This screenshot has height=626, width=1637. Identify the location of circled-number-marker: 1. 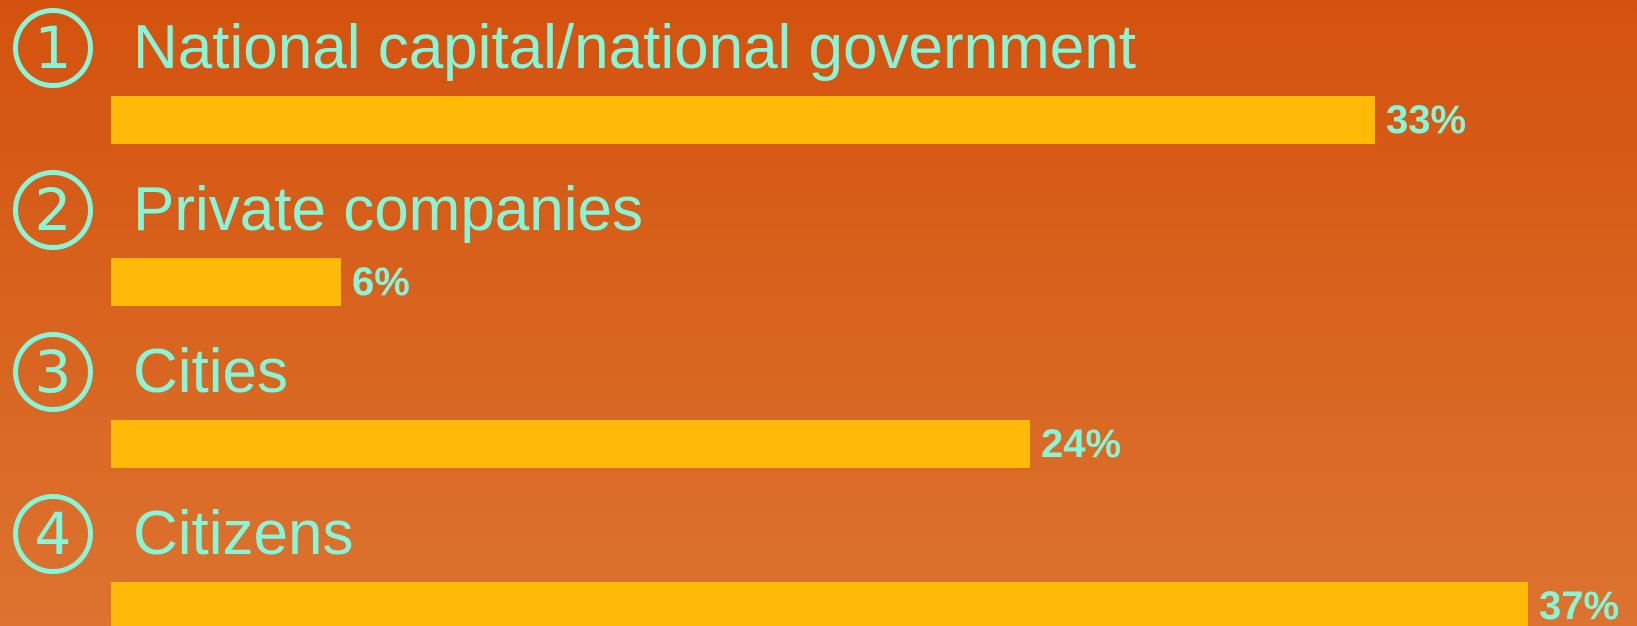
(53, 48).